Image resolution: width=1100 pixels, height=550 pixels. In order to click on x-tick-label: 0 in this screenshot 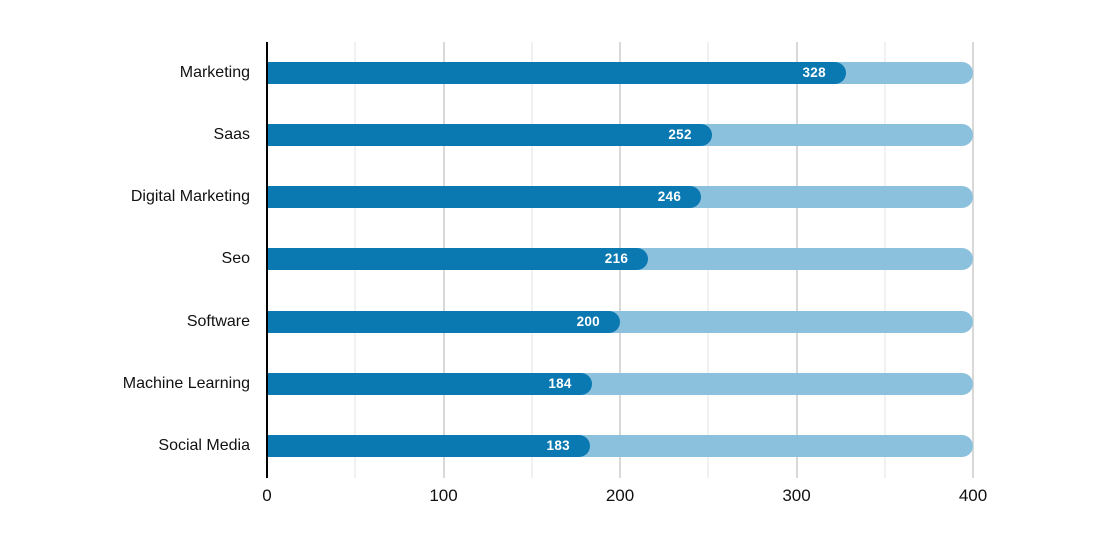, I will do `click(267, 495)`.